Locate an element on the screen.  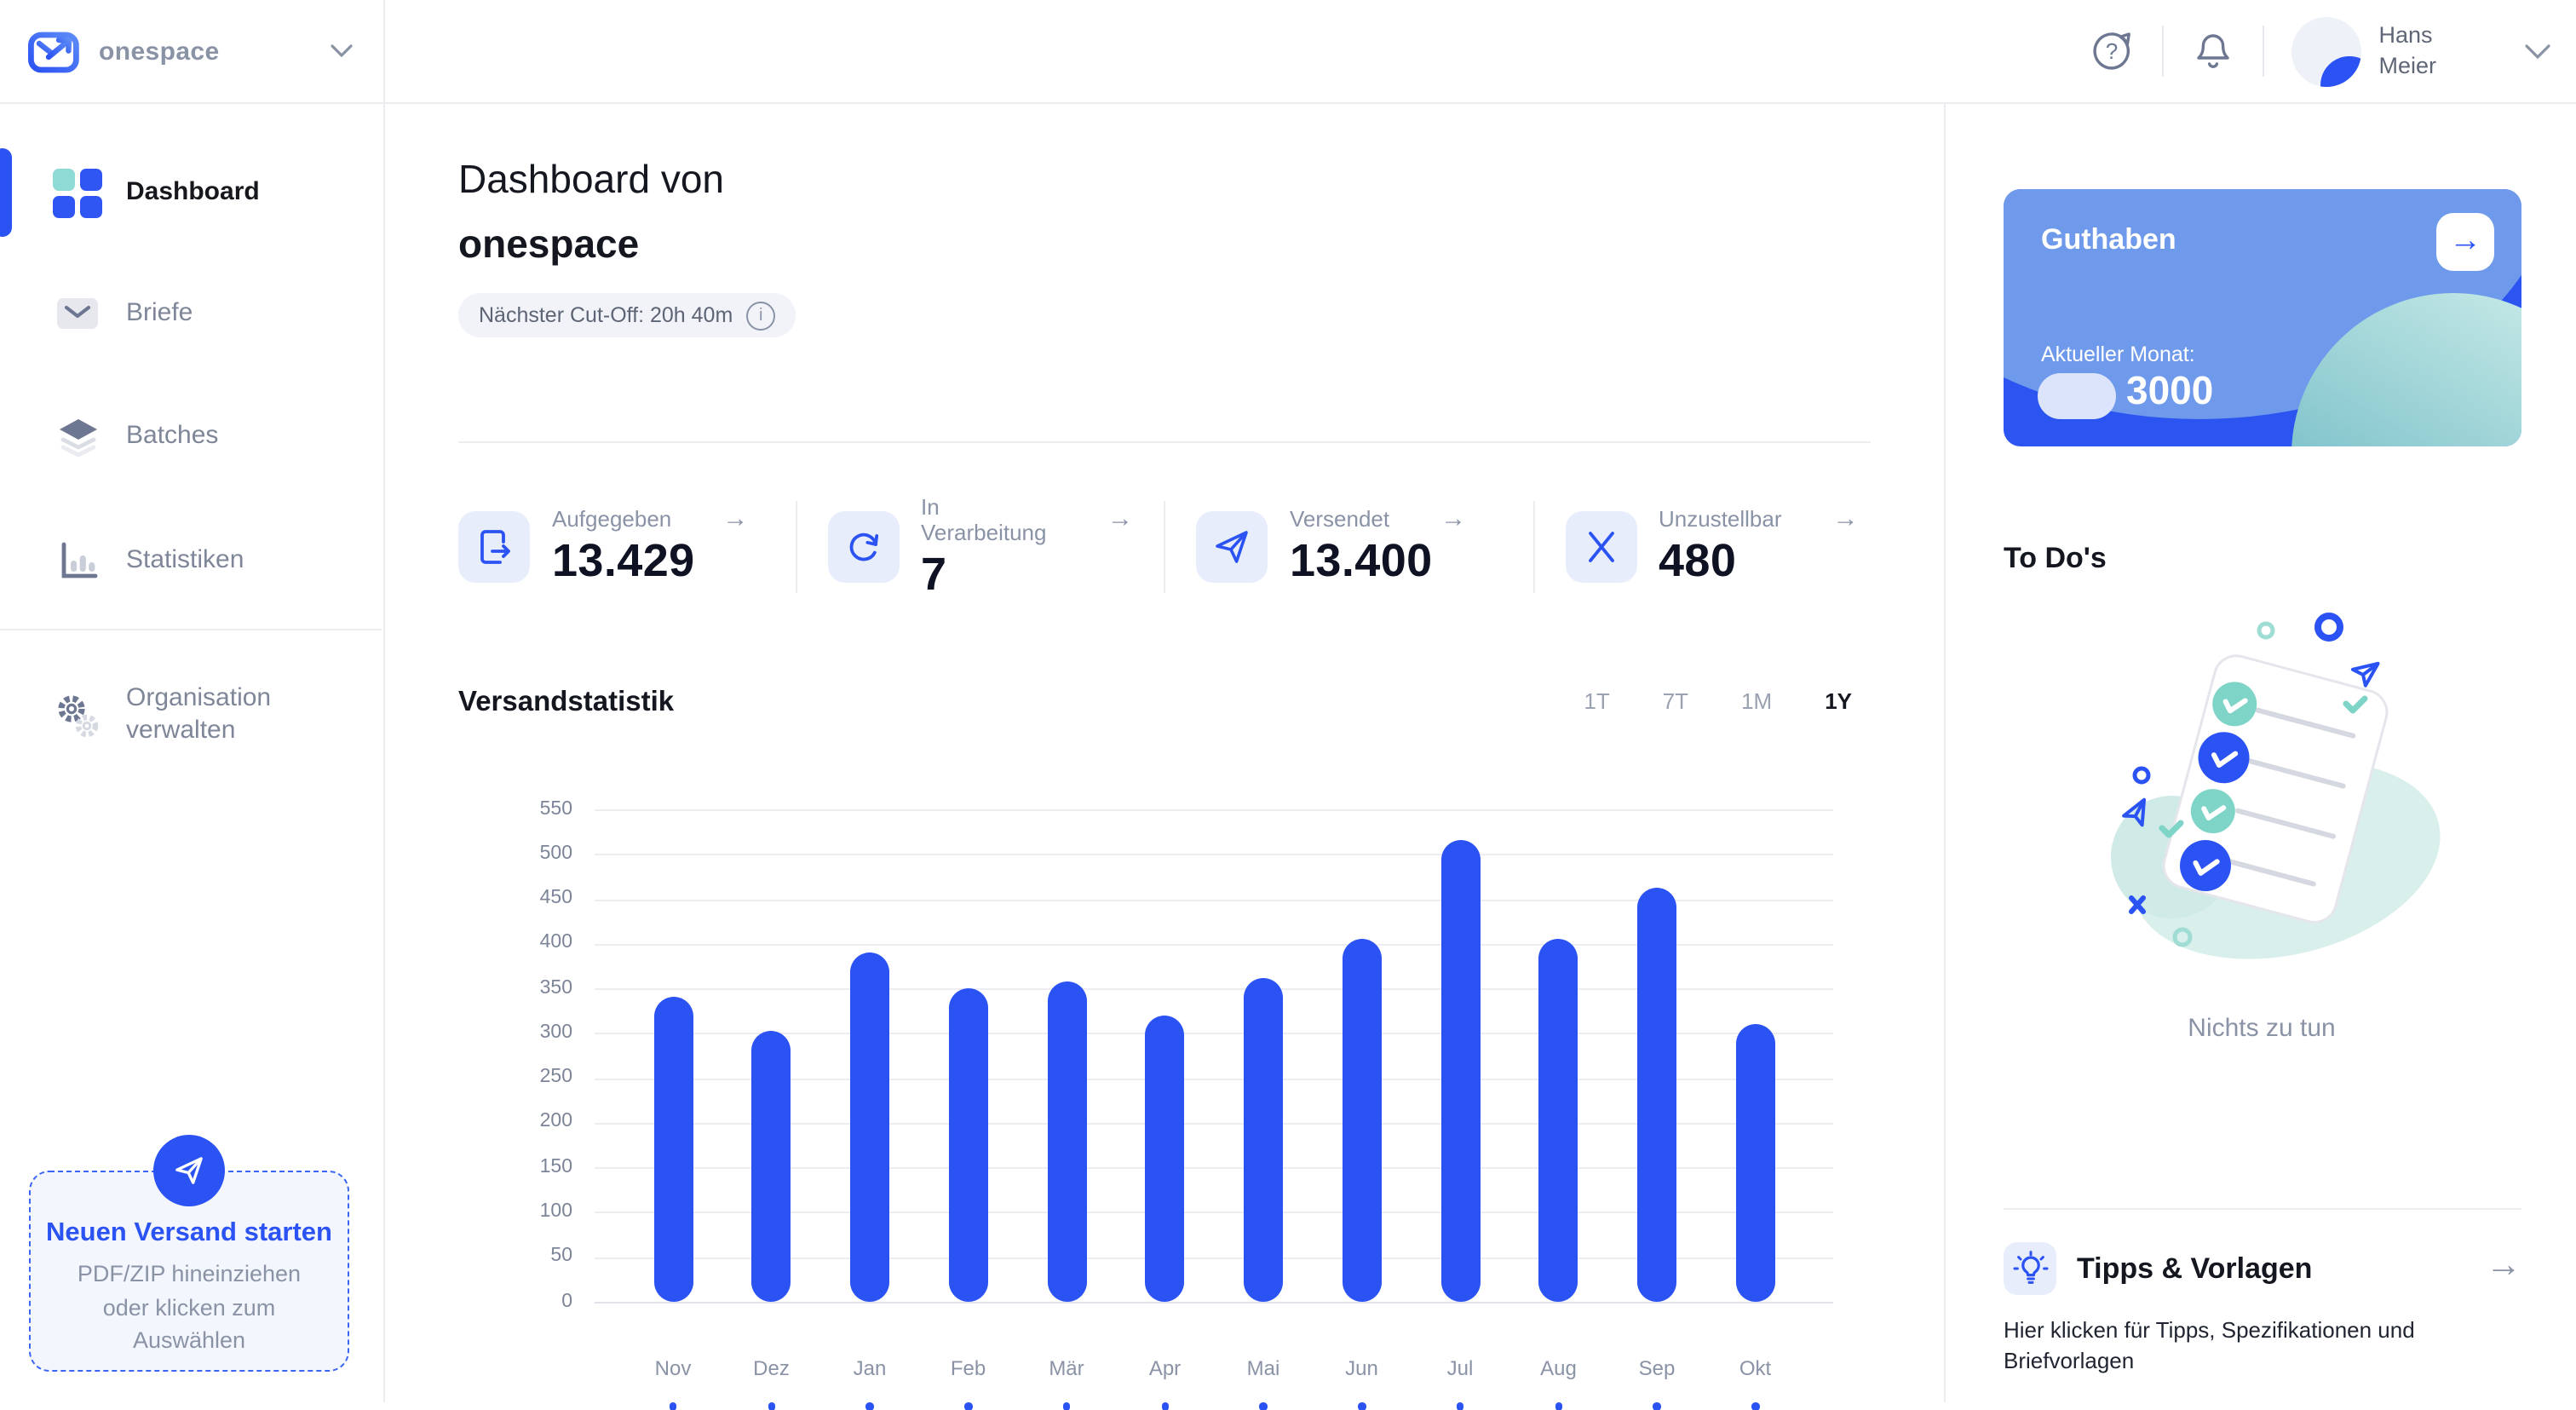
y-axis-label: 400 is located at coordinates (556, 942).